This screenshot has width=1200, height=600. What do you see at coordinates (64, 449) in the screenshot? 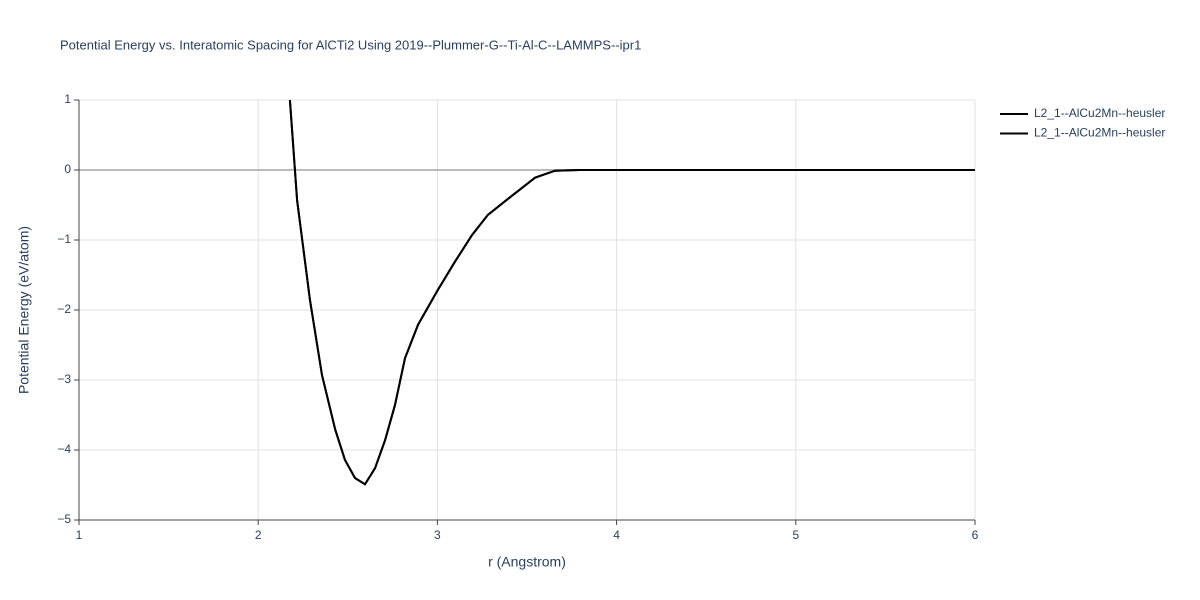
I see `y-tick-label: −4` at bounding box center [64, 449].